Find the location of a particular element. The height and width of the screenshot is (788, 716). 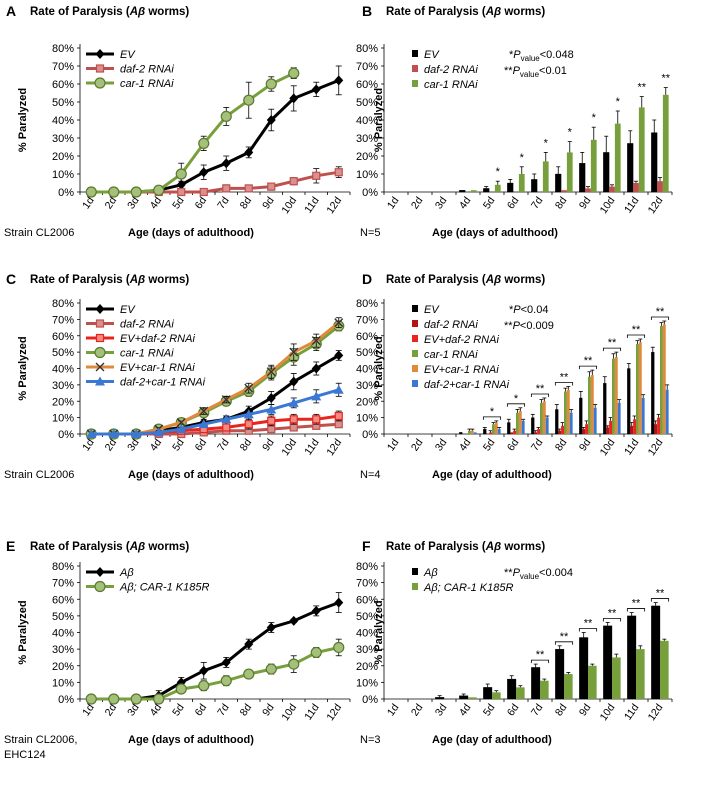

series-ev-car-1-rnai is located at coordinates (568, 377).